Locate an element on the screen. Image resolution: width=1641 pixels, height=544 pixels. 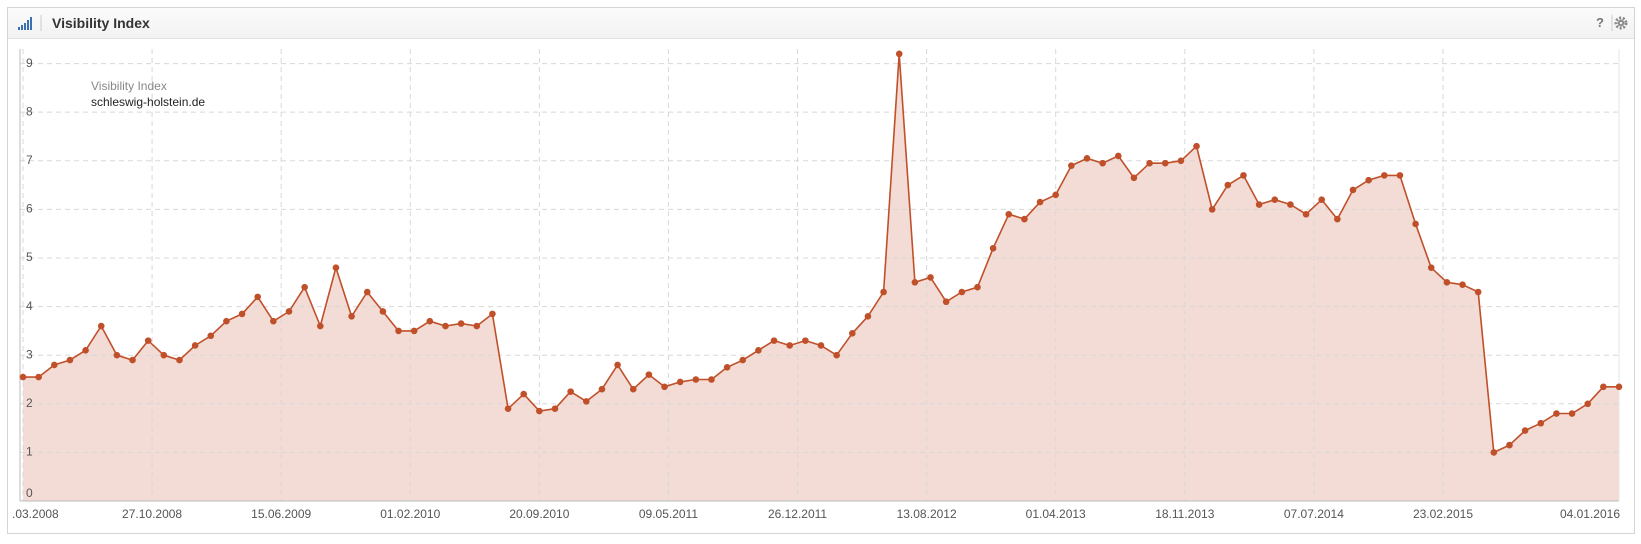
help-button: ? is located at coordinates (1600, 22).